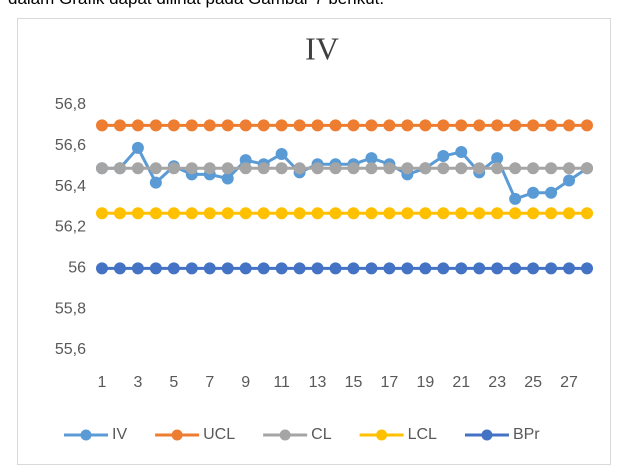 The height and width of the screenshot is (466, 628). Describe the element at coordinates (461, 382) in the screenshot. I see `x-tick-label: 21` at that location.